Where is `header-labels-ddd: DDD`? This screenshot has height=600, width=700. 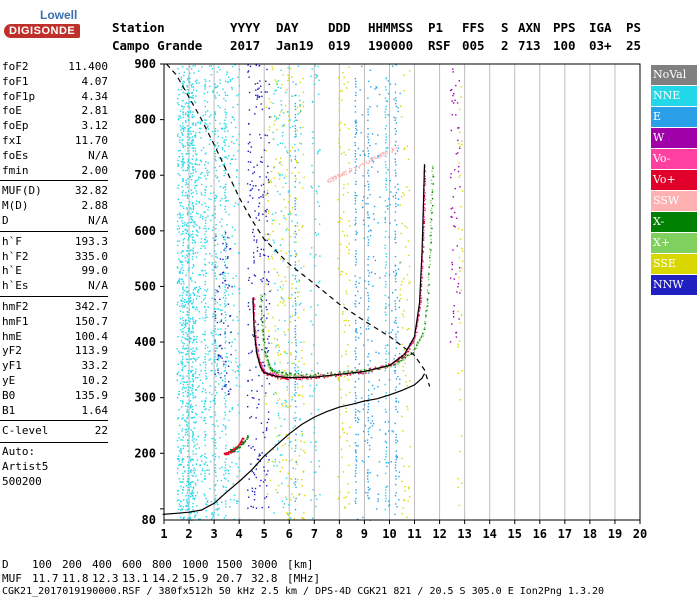
header-labels-ddd: DDD is located at coordinates (339, 27).